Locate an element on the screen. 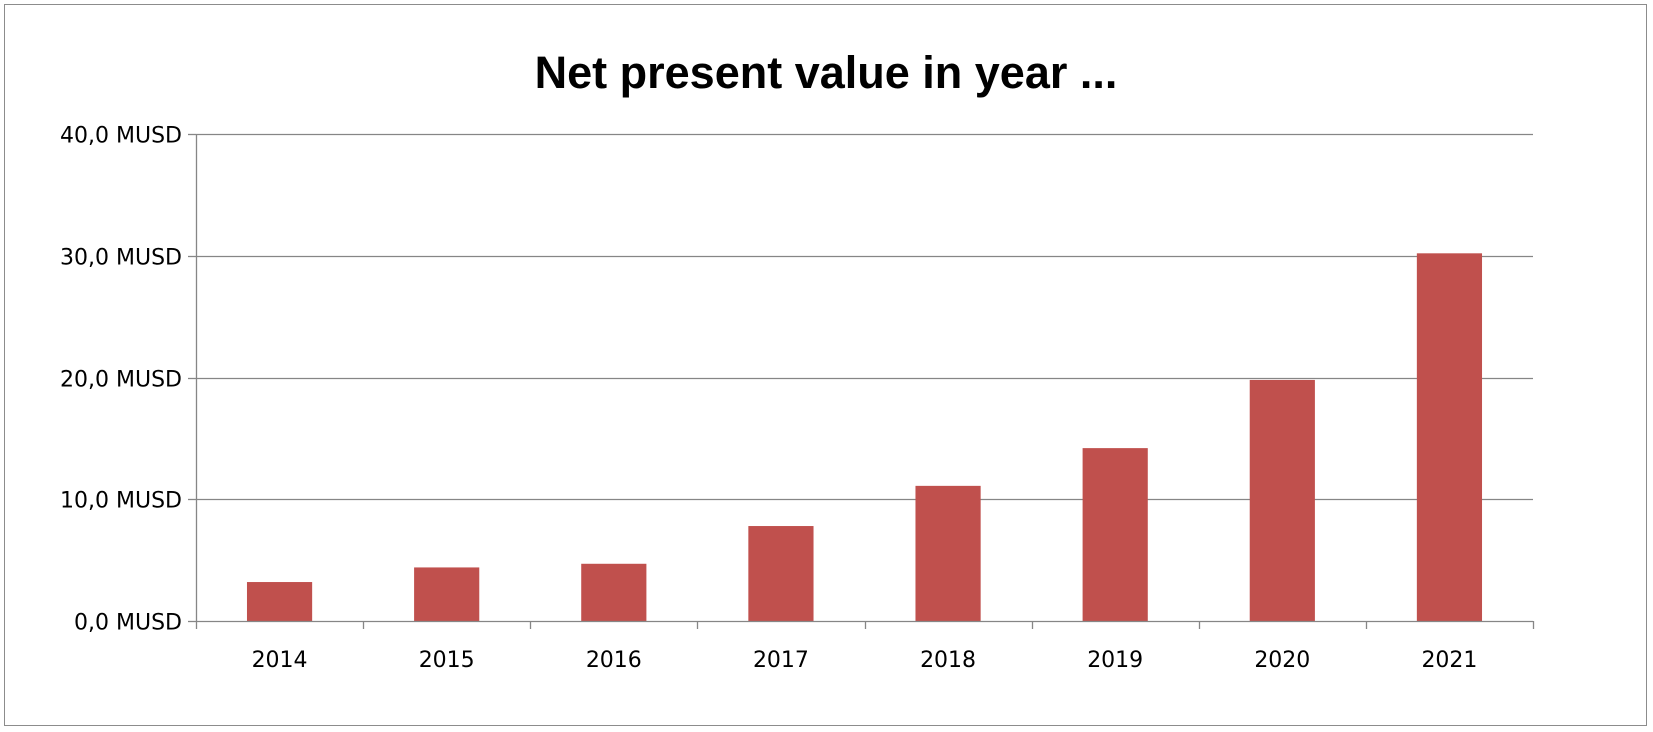 This screenshot has height=732, width=1653. x-tick-label: 2021 is located at coordinates (1449, 660).